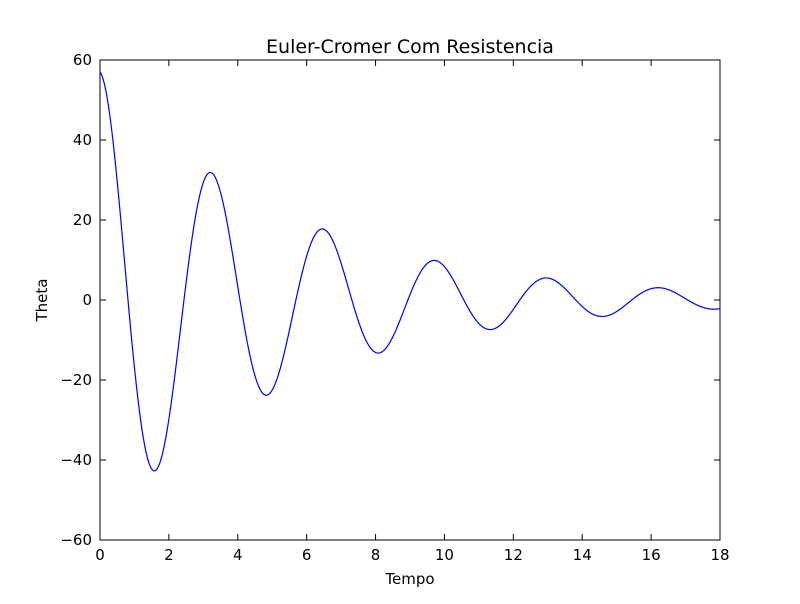  What do you see at coordinates (42, 301) in the screenshot?
I see `y-axis-label: Theta` at bounding box center [42, 301].